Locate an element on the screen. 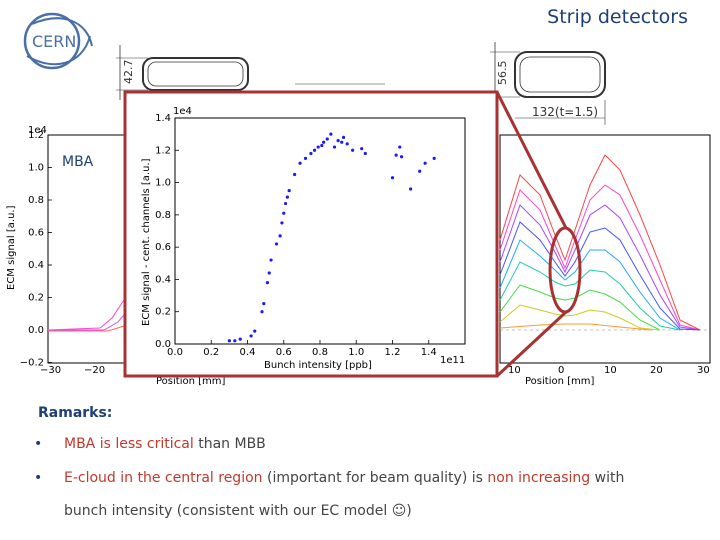 The height and width of the screenshot is (540, 720). cern-logo: CERN is located at coordinates (58, 41).